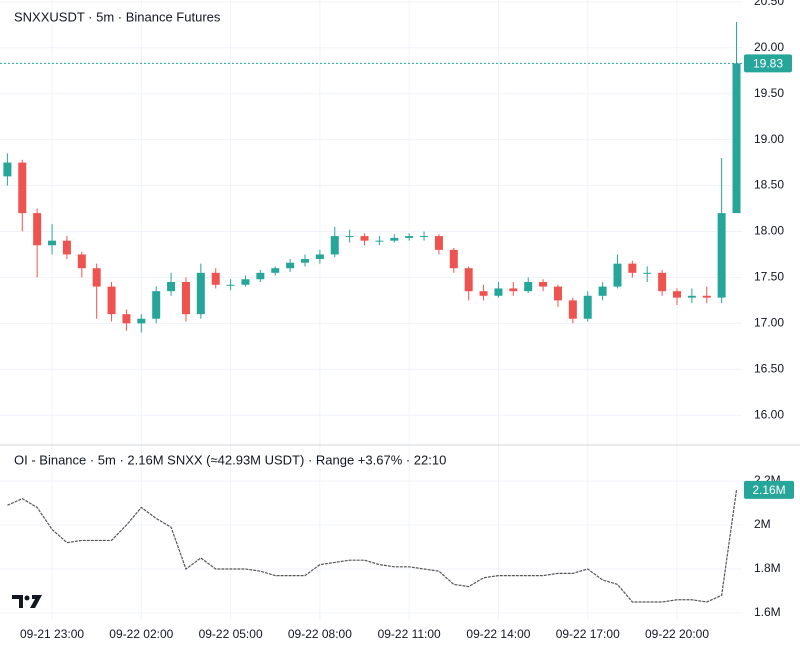 The image size is (800, 650). I want to click on y-tick-label: 20.00, so click(769, 47).